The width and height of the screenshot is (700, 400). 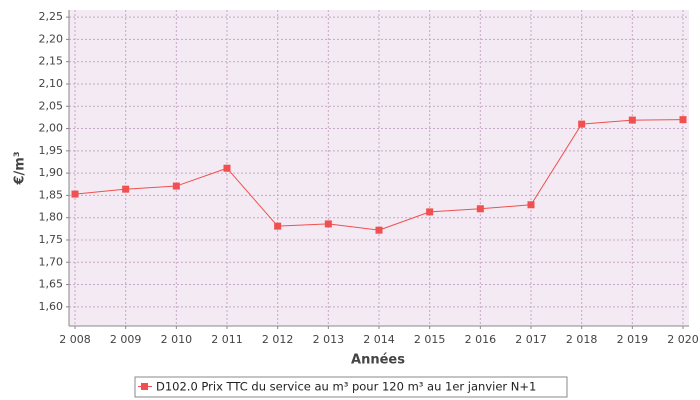 I want to click on y-tick-label: 2,20, so click(x=51, y=38).